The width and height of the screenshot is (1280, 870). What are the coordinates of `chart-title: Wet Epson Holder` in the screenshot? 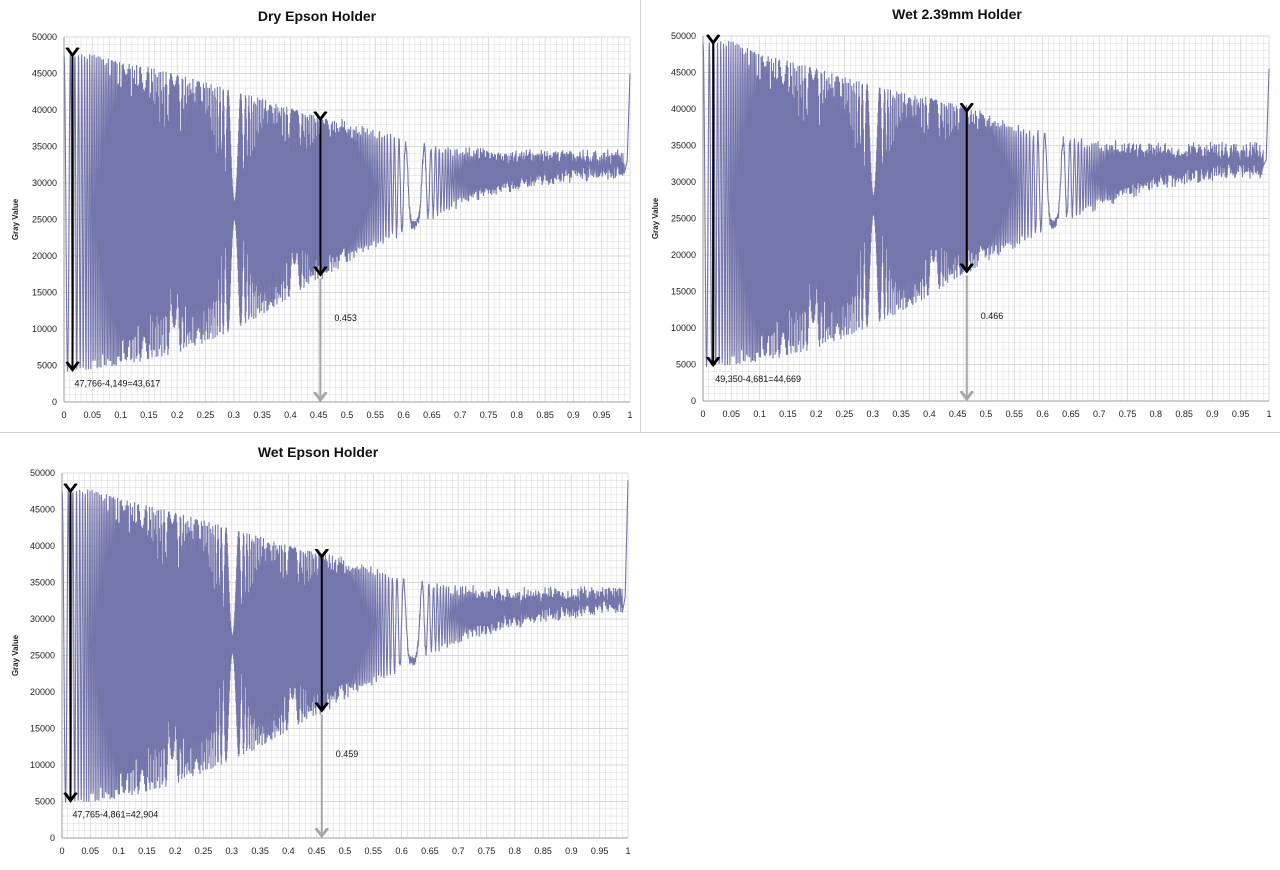 It's located at (318, 452).